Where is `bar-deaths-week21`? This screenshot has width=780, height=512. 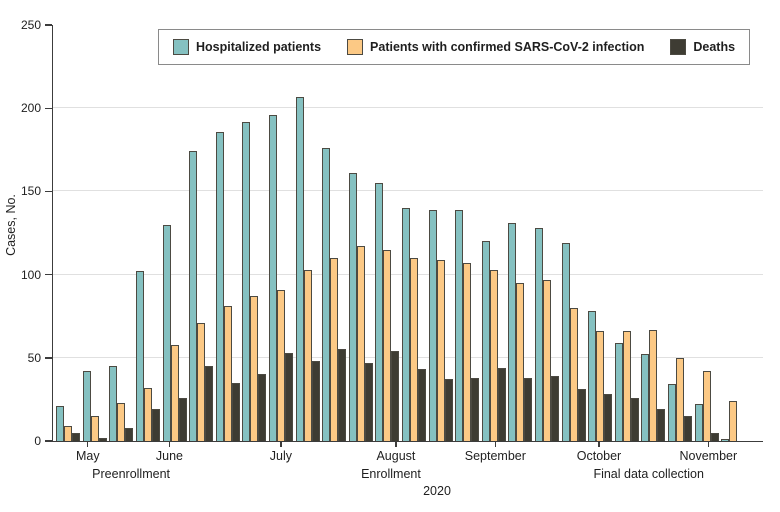
bar-deaths-week21 is located at coordinates (608, 417).